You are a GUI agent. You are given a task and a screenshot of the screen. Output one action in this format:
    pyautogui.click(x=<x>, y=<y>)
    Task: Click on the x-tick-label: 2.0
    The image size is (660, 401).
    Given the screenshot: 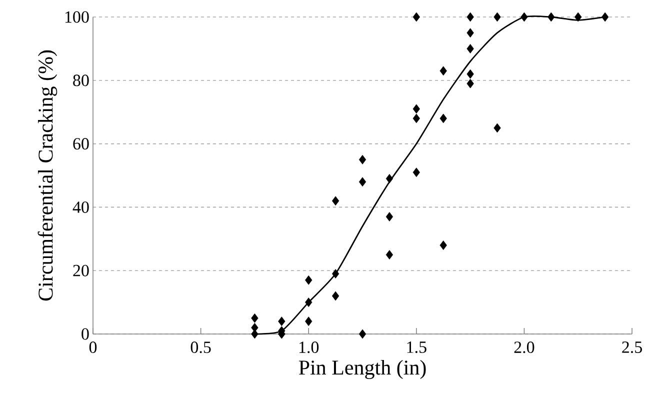 What is the action you would take?
    pyautogui.click(x=524, y=348)
    